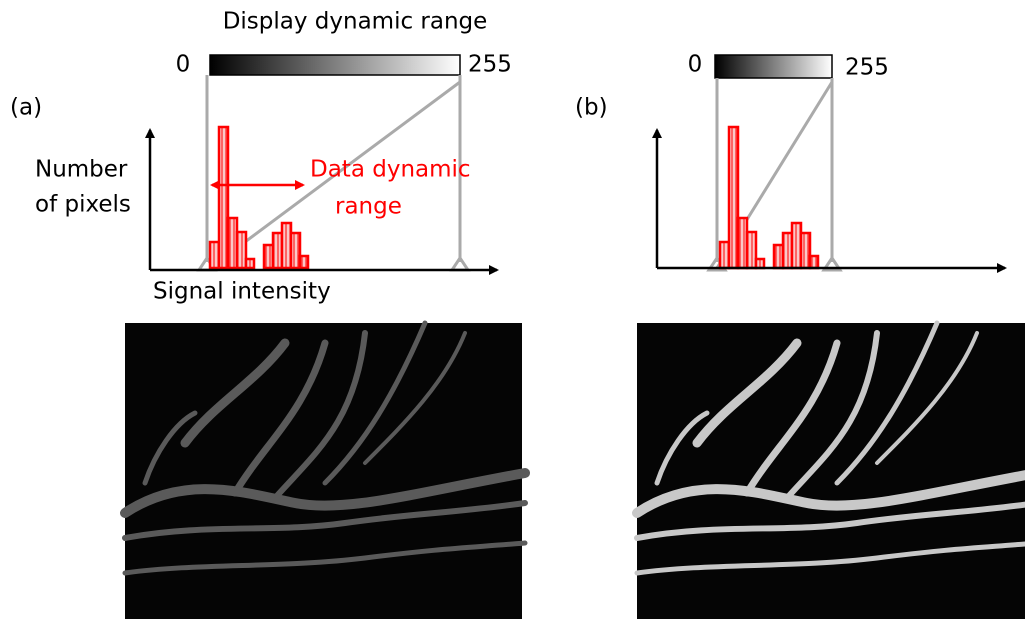  I want to click on panel-label: (b), so click(591, 108).